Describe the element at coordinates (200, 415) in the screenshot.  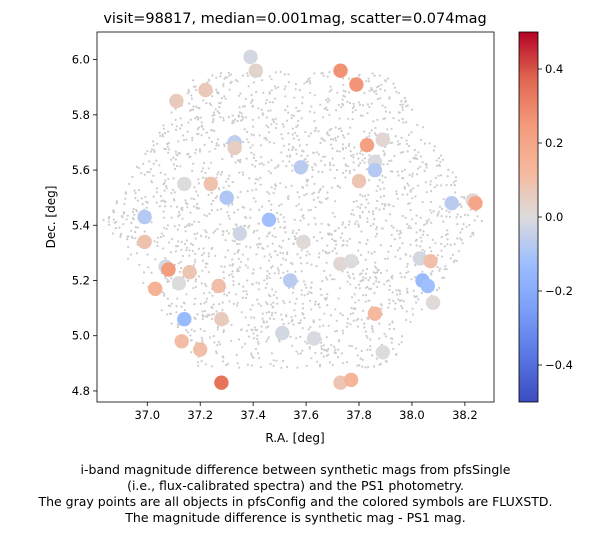
I see `x-tick-label: 37.2` at that location.